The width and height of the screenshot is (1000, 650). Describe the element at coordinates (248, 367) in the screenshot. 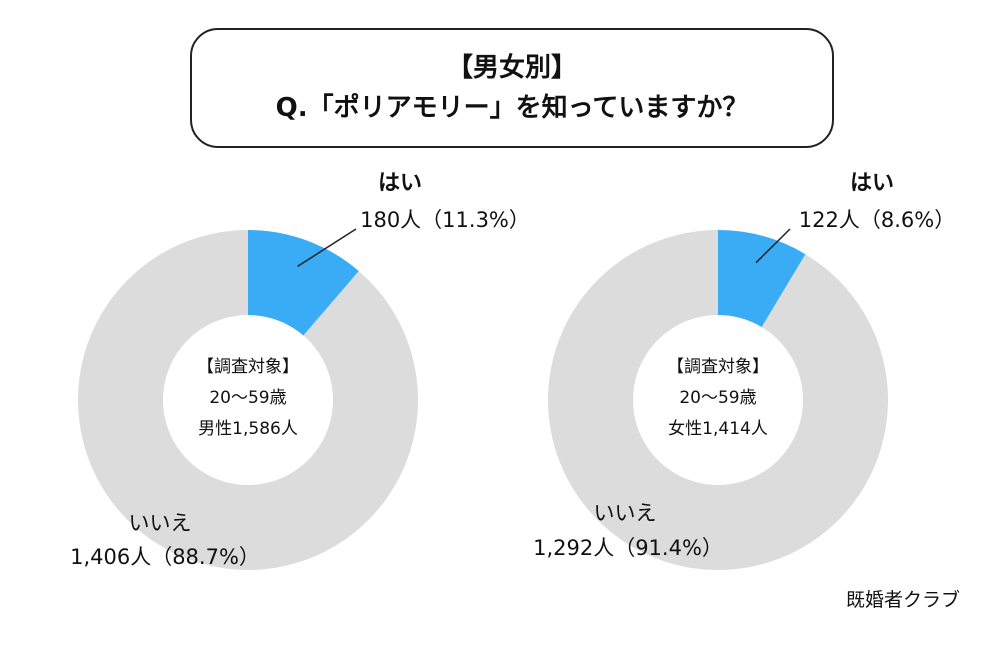

I see `center-label-male-0: 【調査対象】` at that location.